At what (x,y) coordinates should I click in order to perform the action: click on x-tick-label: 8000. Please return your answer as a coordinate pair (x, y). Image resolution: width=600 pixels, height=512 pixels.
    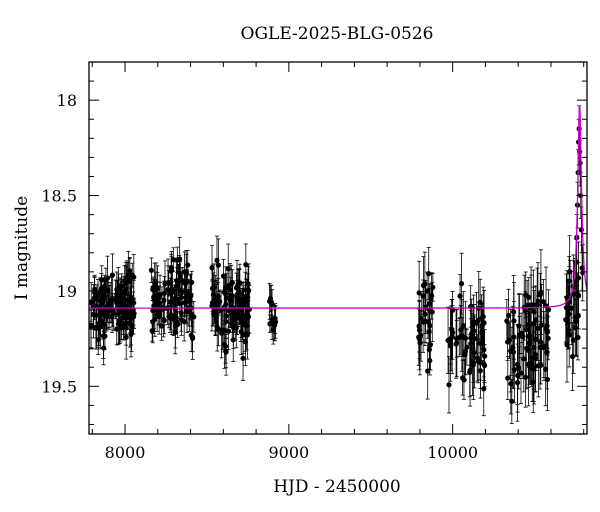
    Looking at the image, I should click on (125, 452).